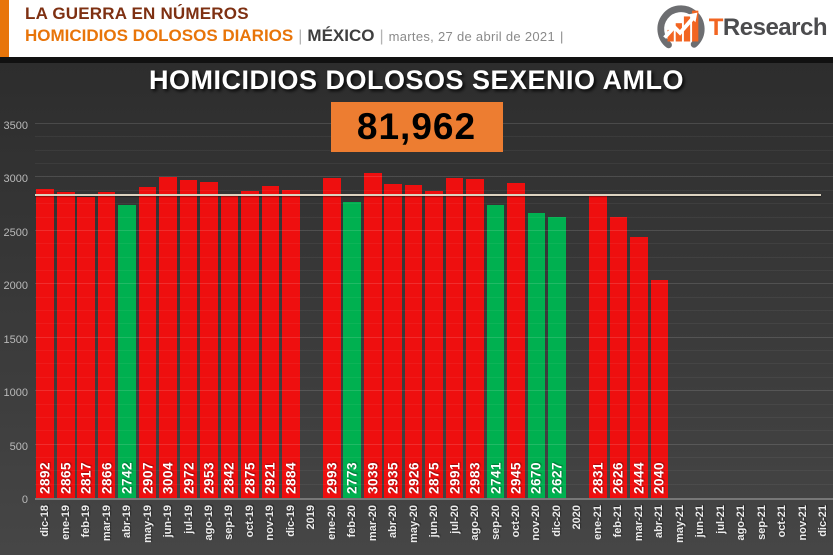  What do you see at coordinates (618, 357) in the screenshot?
I see `bar-feb-21: 2626` at bounding box center [618, 357].